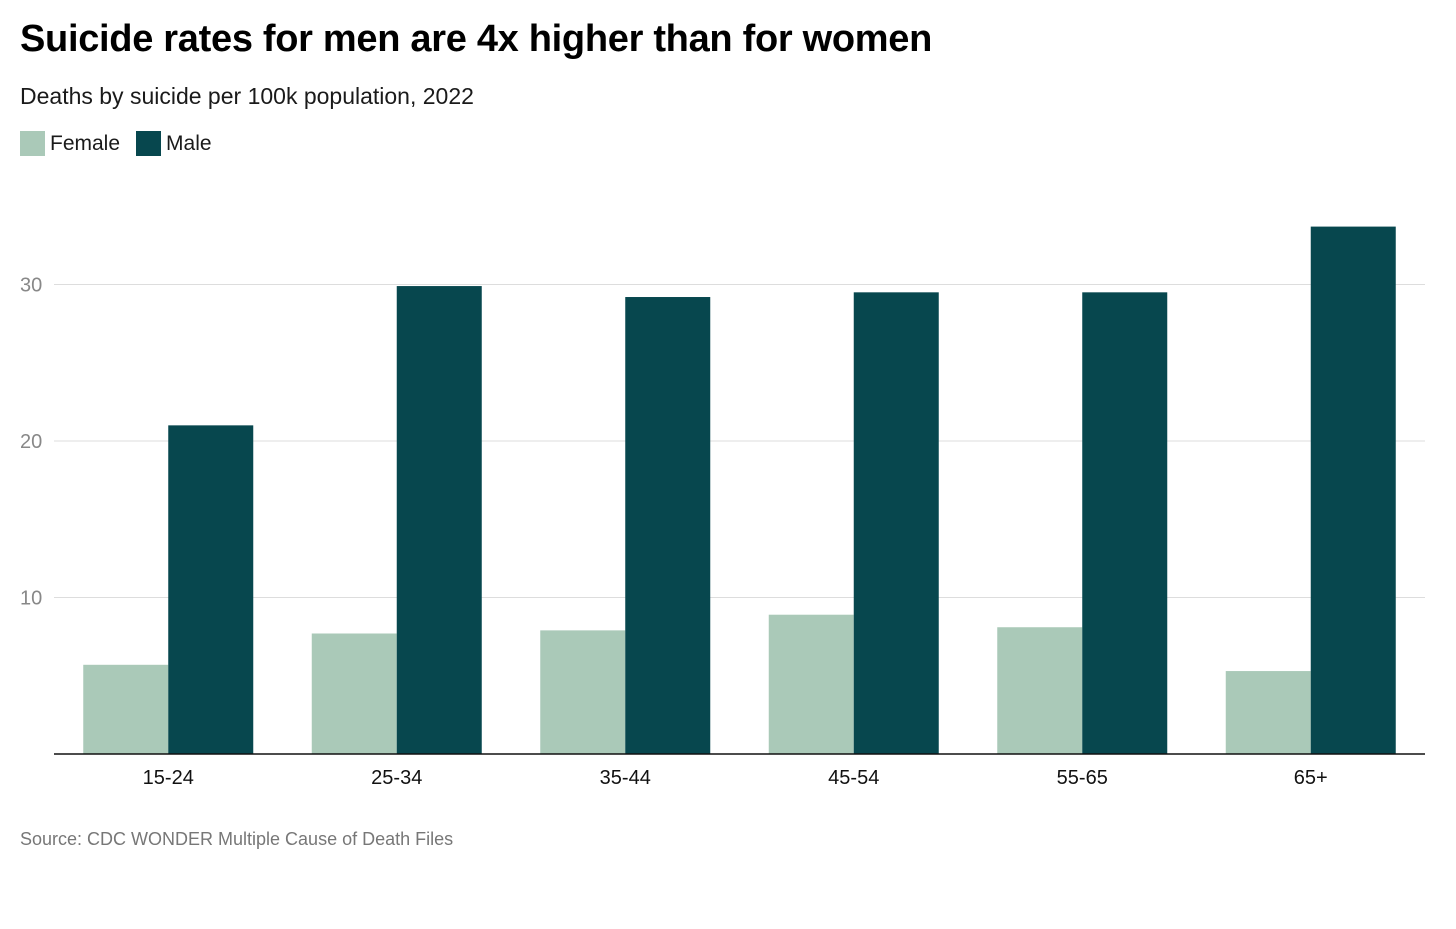 This screenshot has height=929, width=1456. I want to click on legend-swatch-female, so click(32, 143).